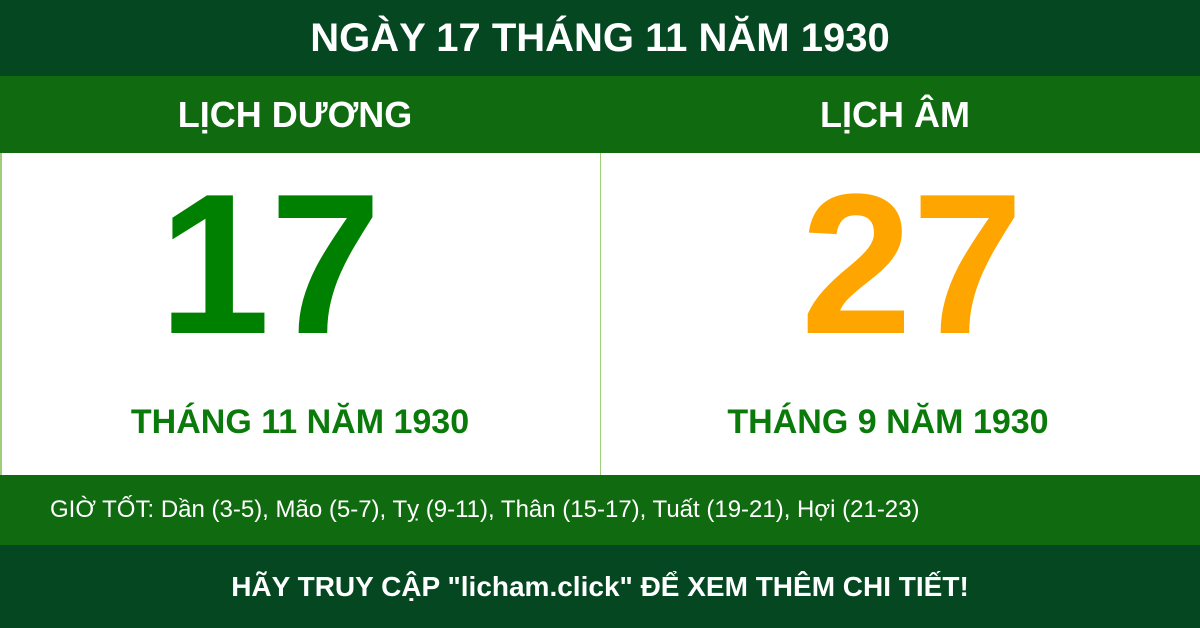 This screenshot has width=1200, height=628. I want to click on left-border, so click(1, 314).